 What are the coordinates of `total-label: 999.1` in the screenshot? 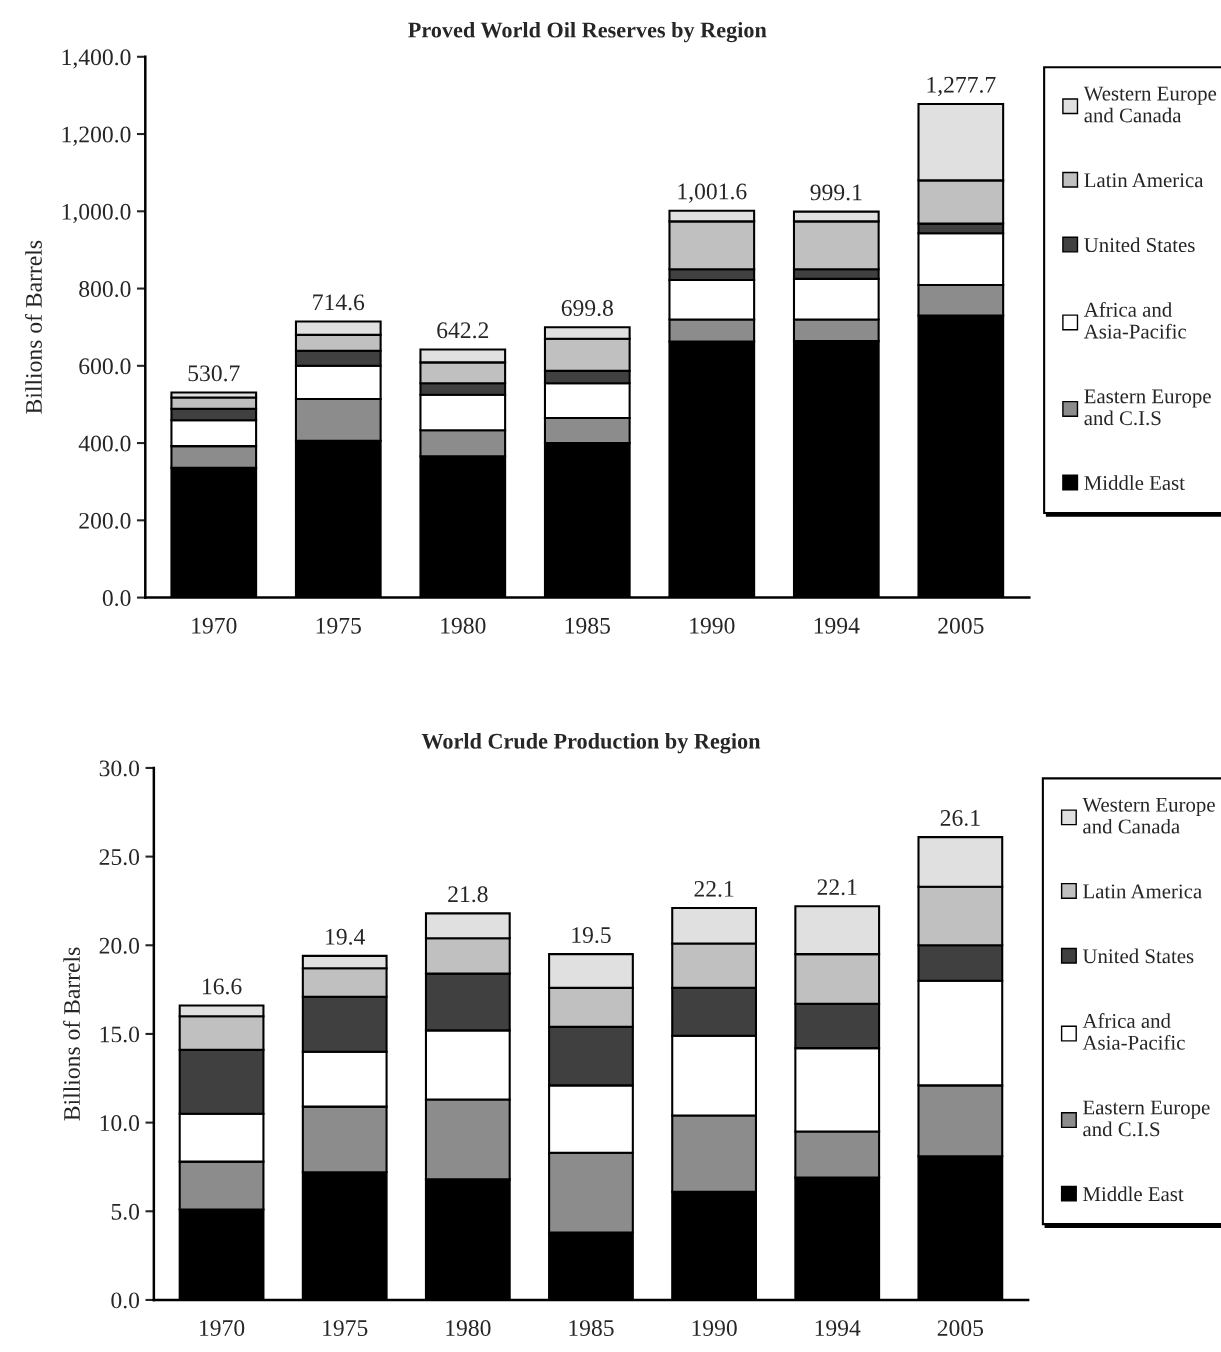 It's located at (836, 192).